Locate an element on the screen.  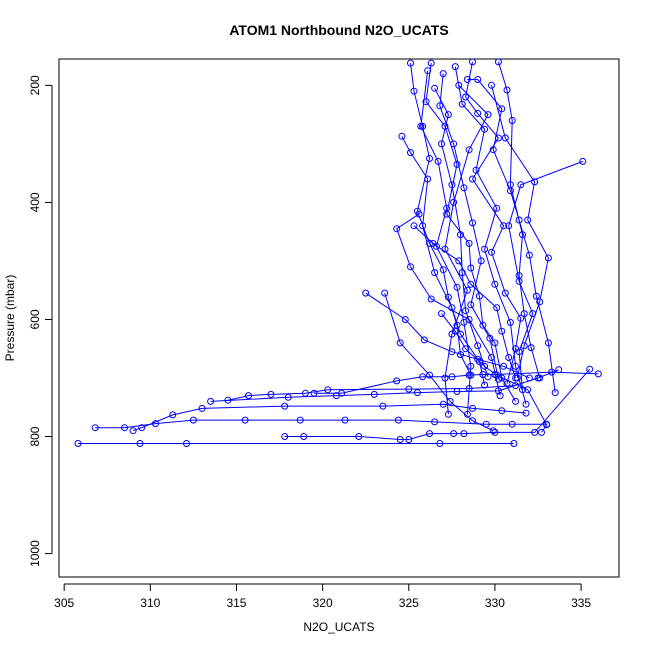
x-tick-label: 325 is located at coordinates (409, 603).